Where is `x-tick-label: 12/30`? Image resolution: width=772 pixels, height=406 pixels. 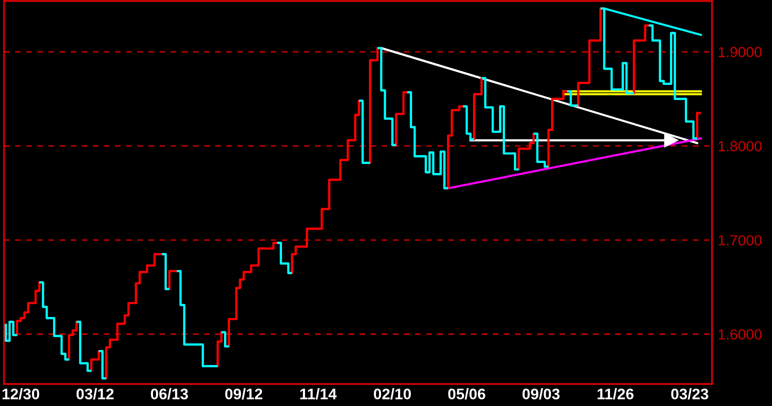
x-tick-label: 12/30 is located at coordinates (21, 394).